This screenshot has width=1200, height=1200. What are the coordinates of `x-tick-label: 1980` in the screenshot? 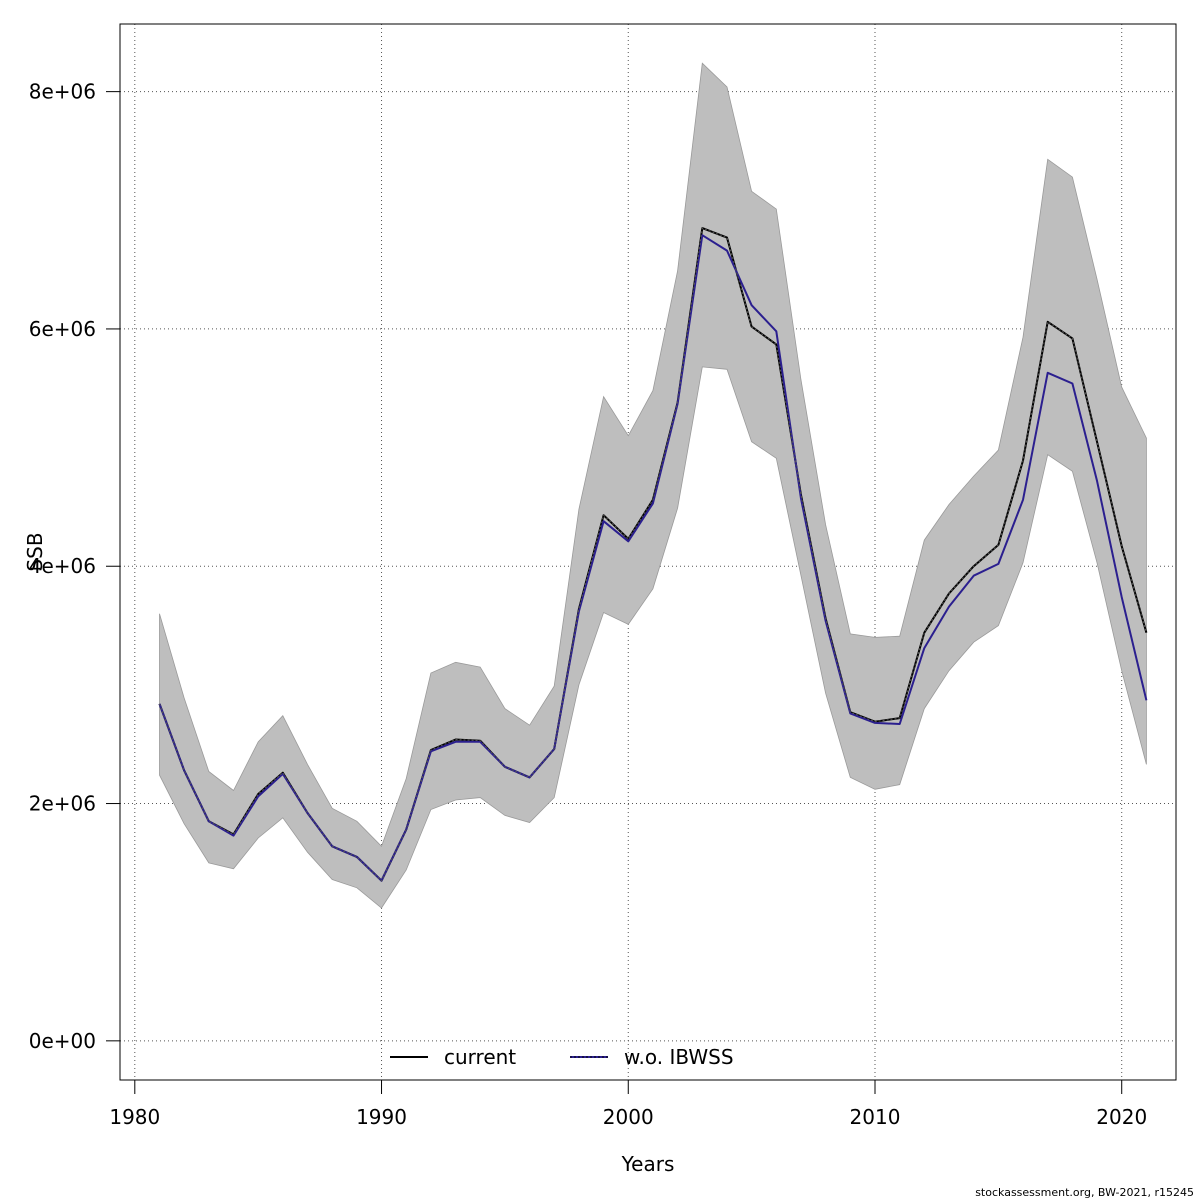 It's located at (134, 1117).